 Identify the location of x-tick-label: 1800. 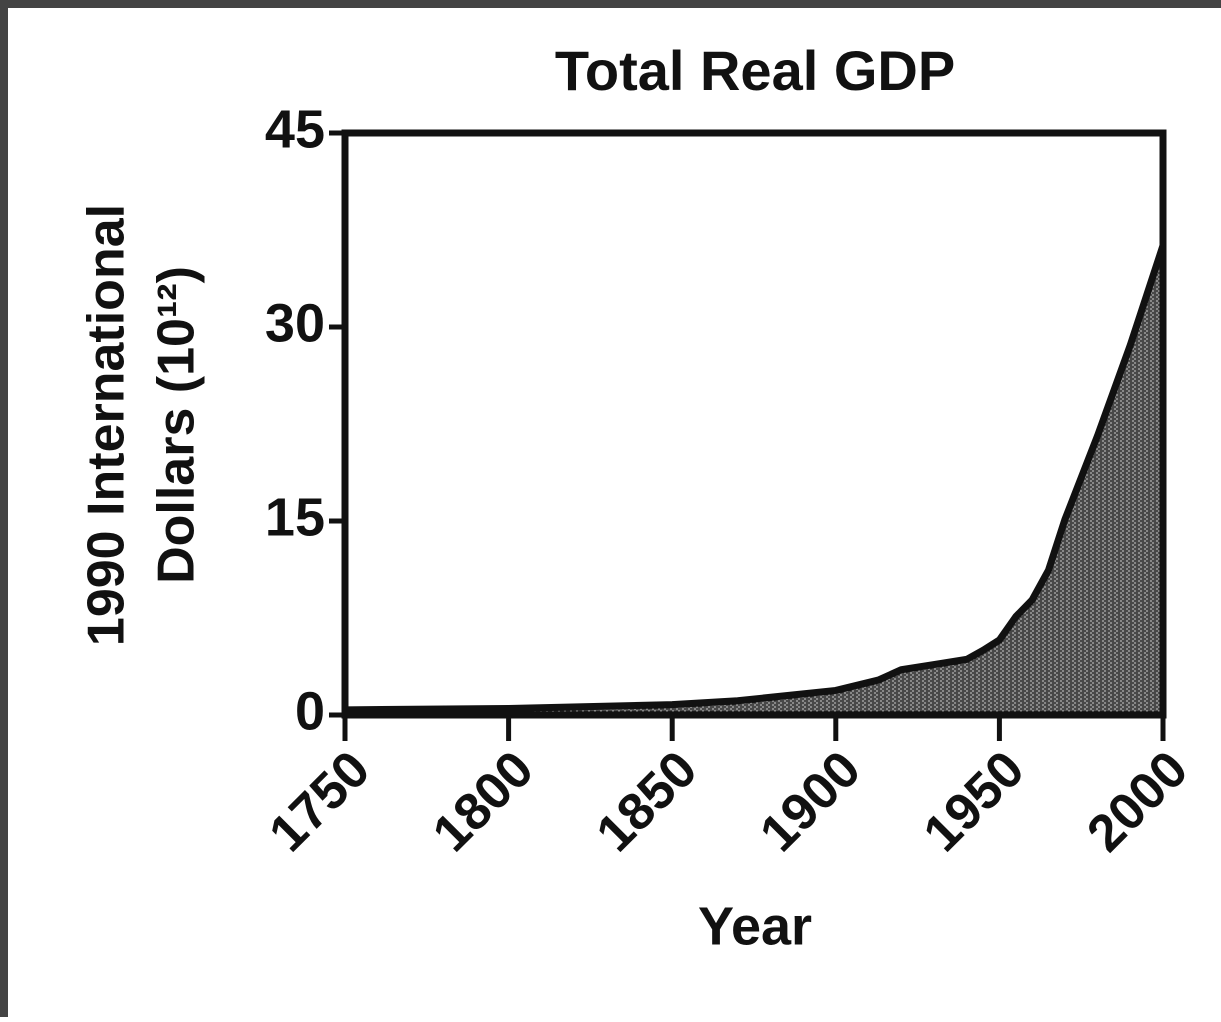
(483, 801).